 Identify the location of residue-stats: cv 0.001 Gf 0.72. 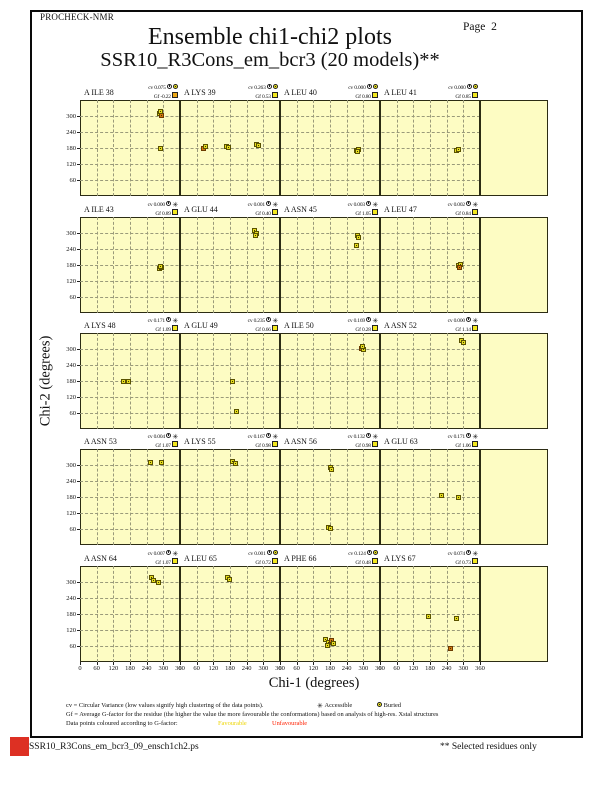
(253, 558).